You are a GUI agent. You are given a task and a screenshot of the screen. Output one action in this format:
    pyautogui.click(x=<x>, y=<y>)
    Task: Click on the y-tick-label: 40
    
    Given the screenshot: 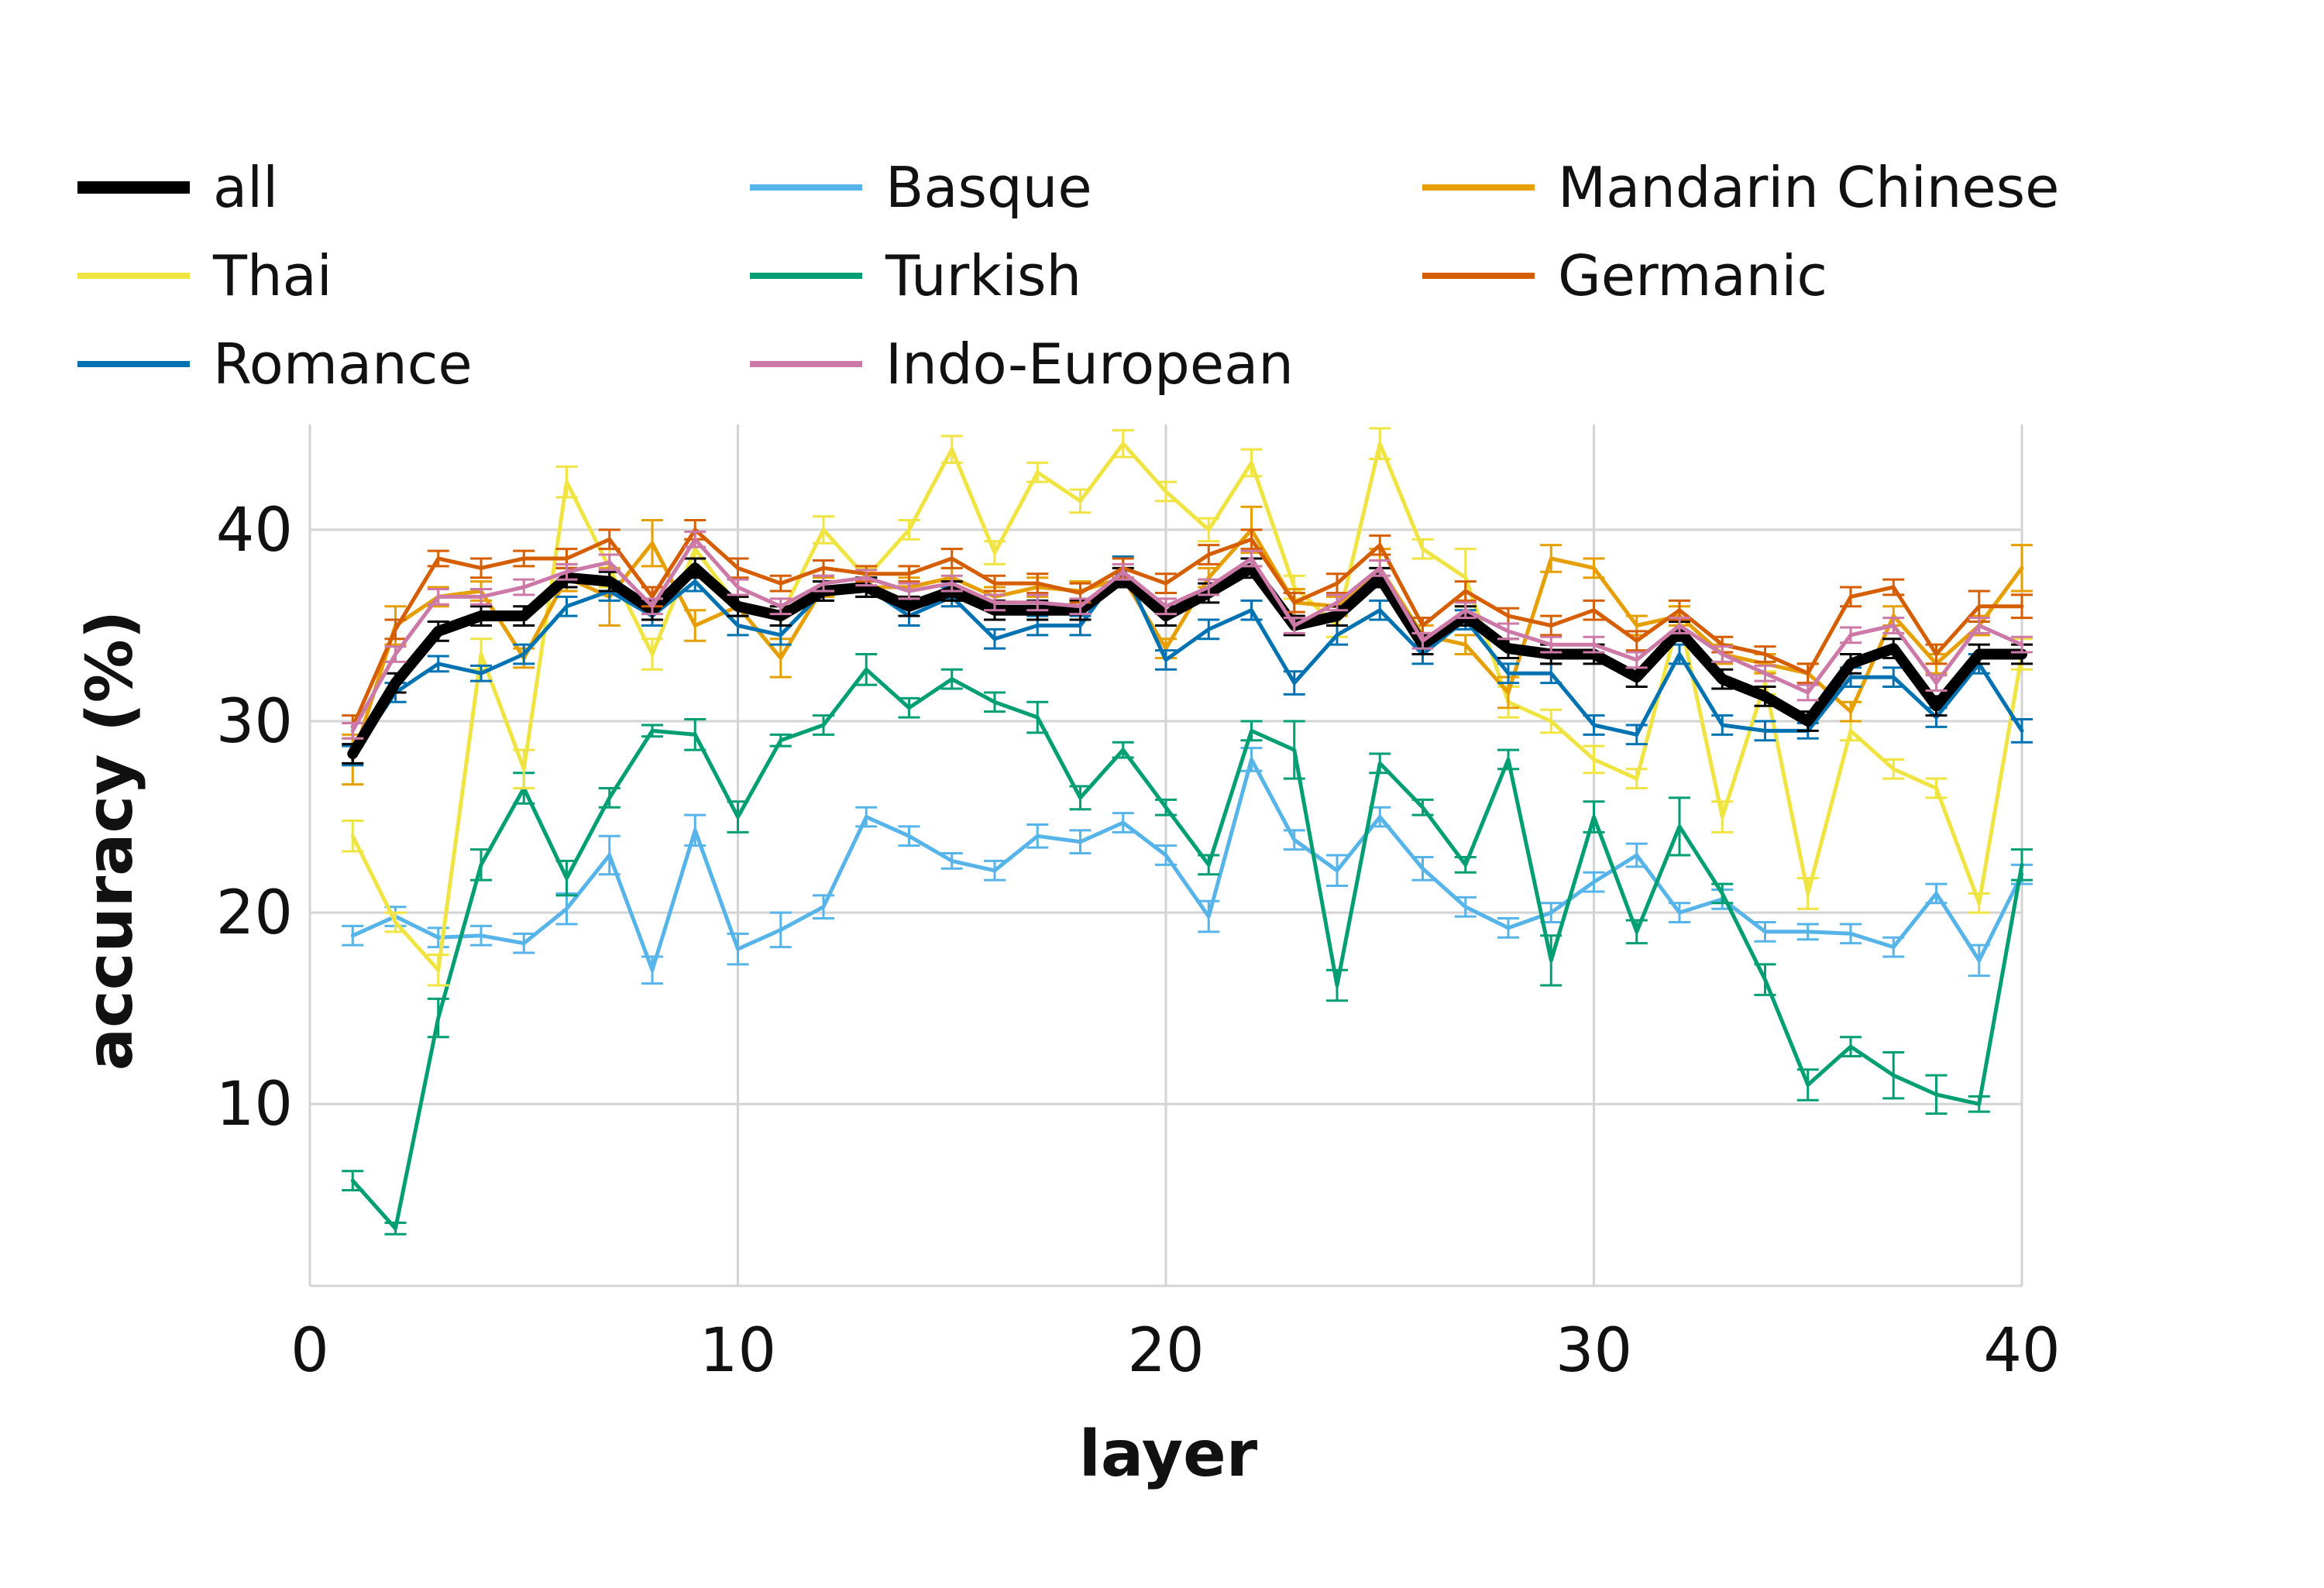 What is the action you would take?
    pyautogui.click(x=254, y=530)
    